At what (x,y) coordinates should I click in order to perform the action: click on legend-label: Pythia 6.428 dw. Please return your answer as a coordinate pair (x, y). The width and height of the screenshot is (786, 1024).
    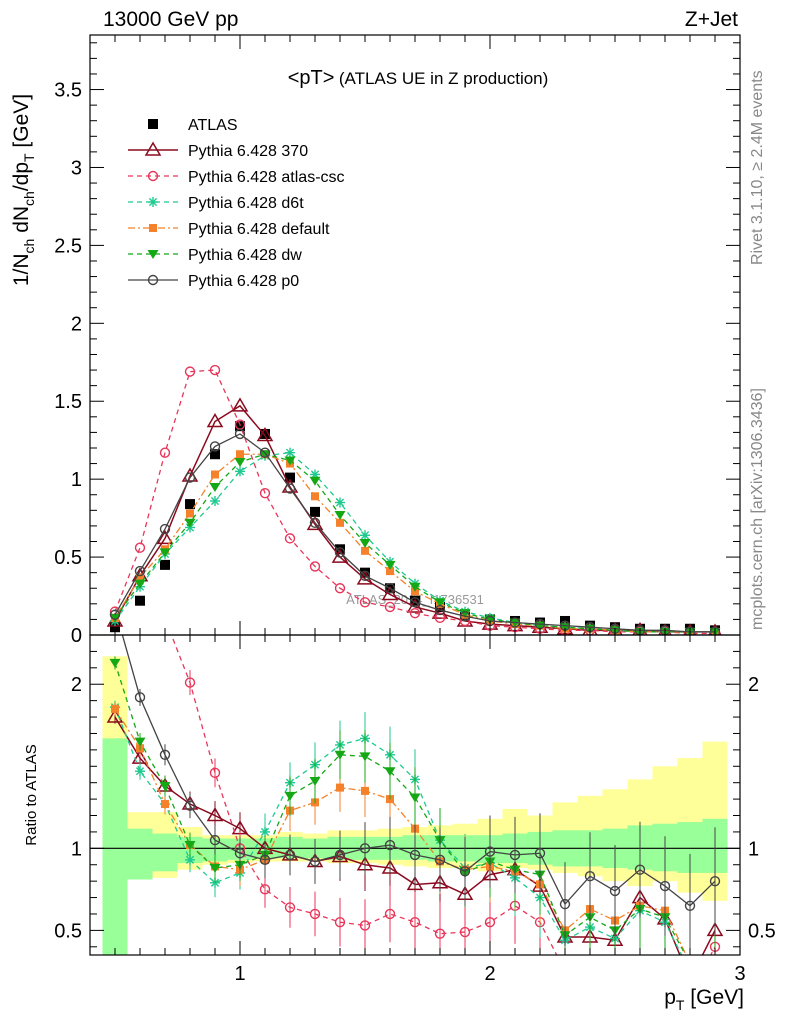
    Looking at the image, I should click on (245, 255).